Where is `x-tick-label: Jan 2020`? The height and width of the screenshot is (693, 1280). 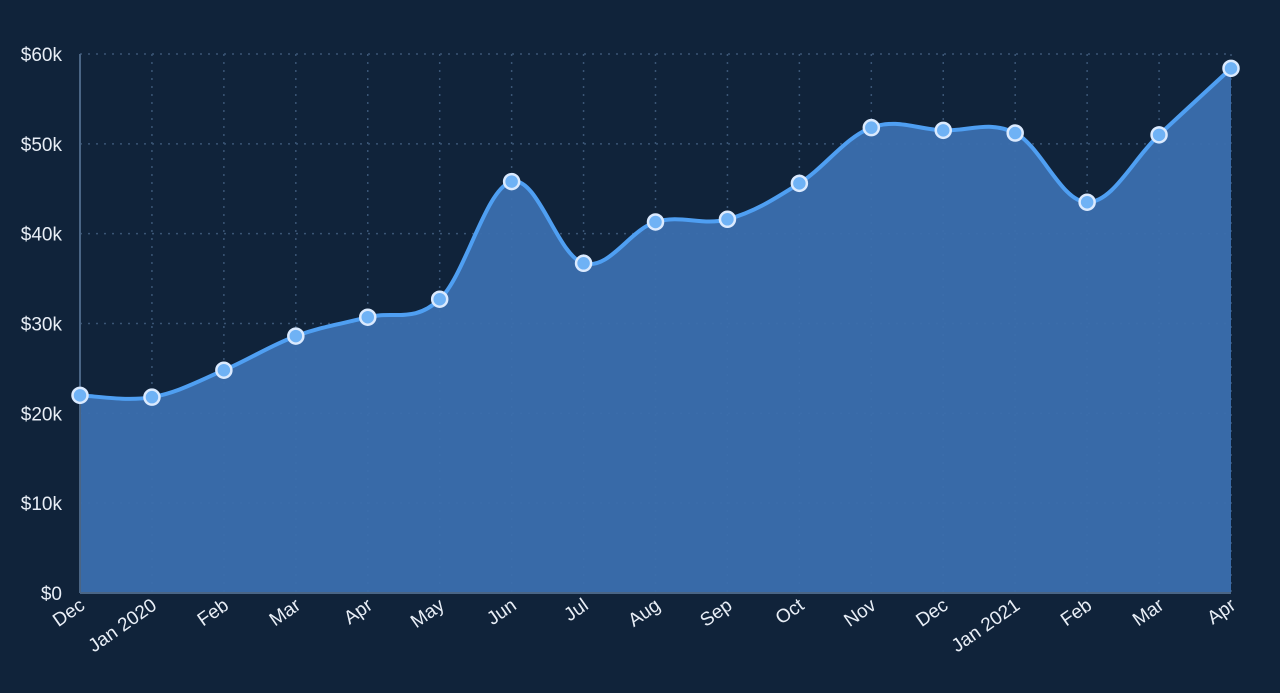 x-tick-label: Jan 2020 is located at coordinates (123, 626).